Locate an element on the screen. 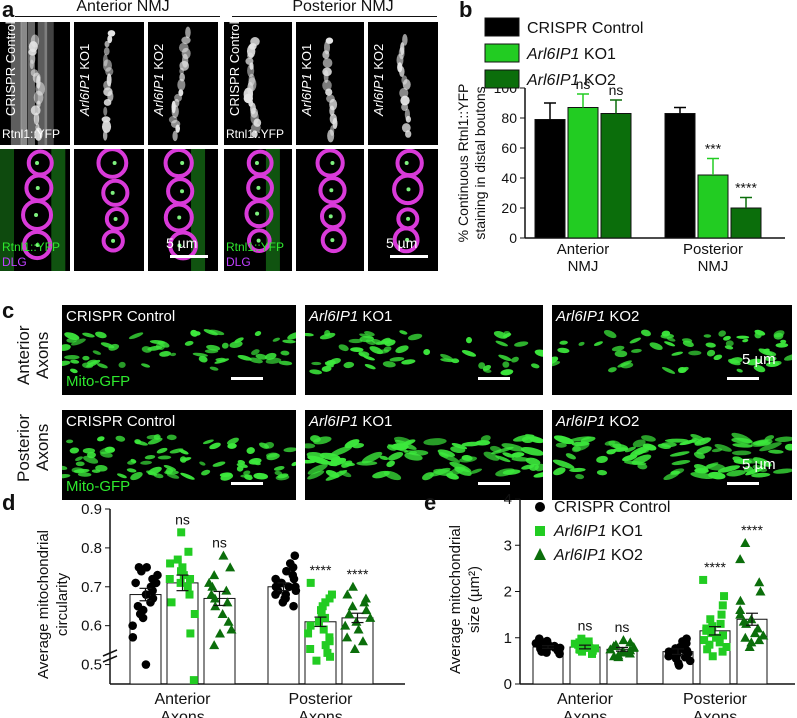 This screenshot has height=718, width=797. strip-label: CRISPR Control is located at coordinates (121, 316).